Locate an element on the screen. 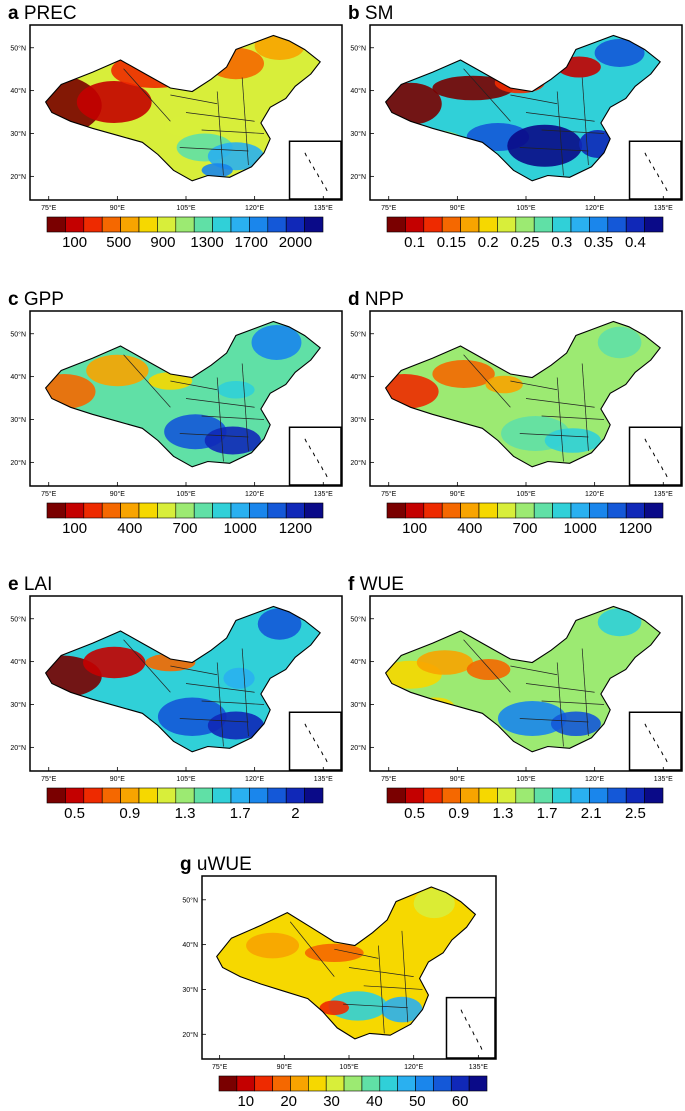 This screenshot has height=1111, width=685. colorbar-label: 900 is located at coordinates (162, 242).